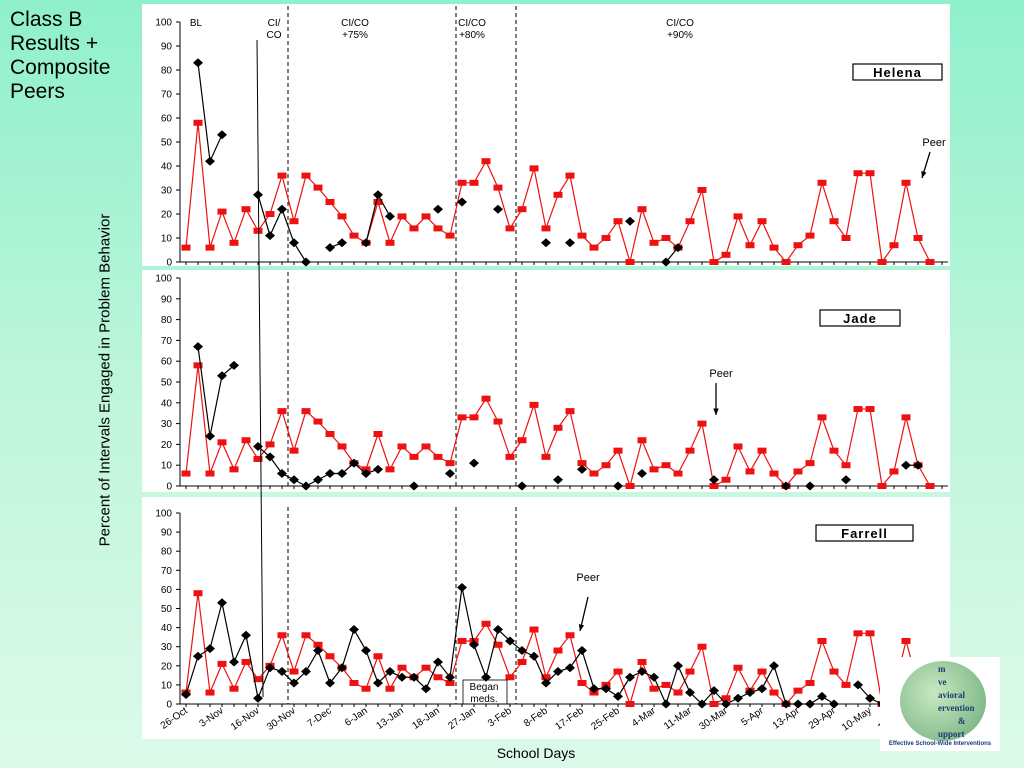  I want to click on logo-line: m, so click(942, 669).